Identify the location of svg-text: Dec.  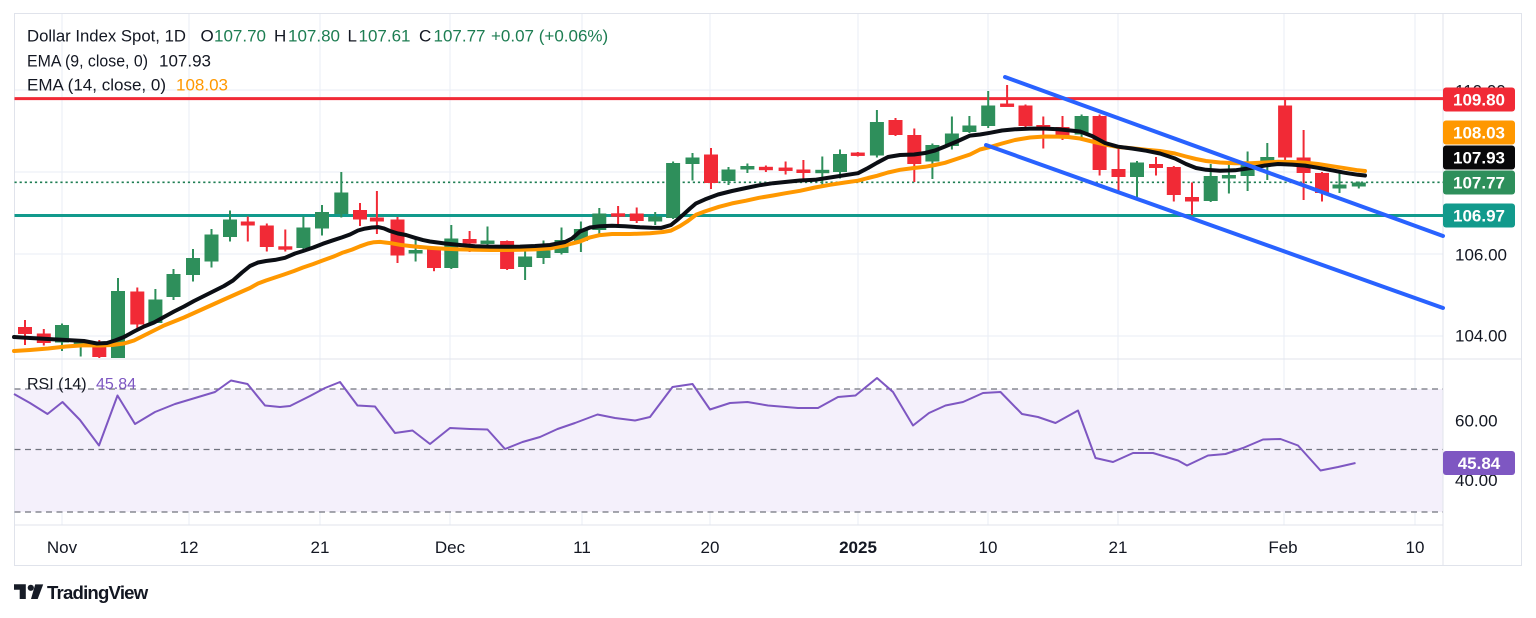
(450, 547).